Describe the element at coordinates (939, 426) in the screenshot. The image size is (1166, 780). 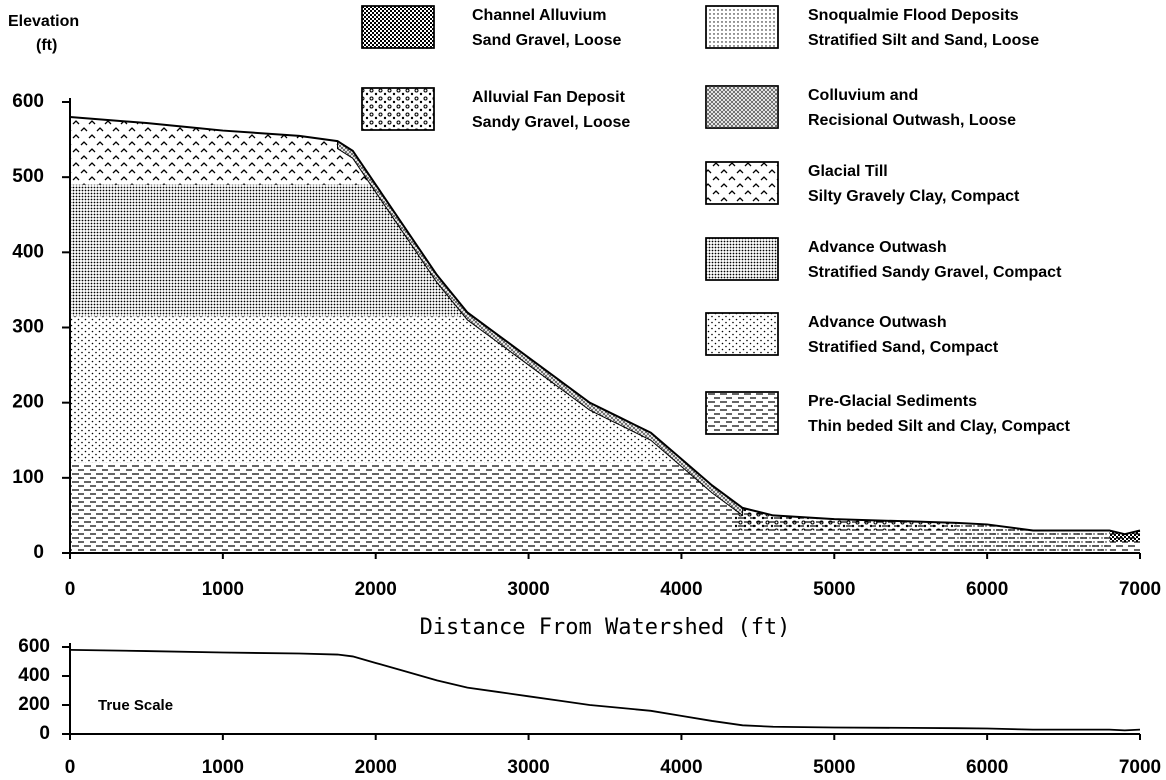
I see `legend-description: Thin beded Silt and Clay, Compact` at that location.